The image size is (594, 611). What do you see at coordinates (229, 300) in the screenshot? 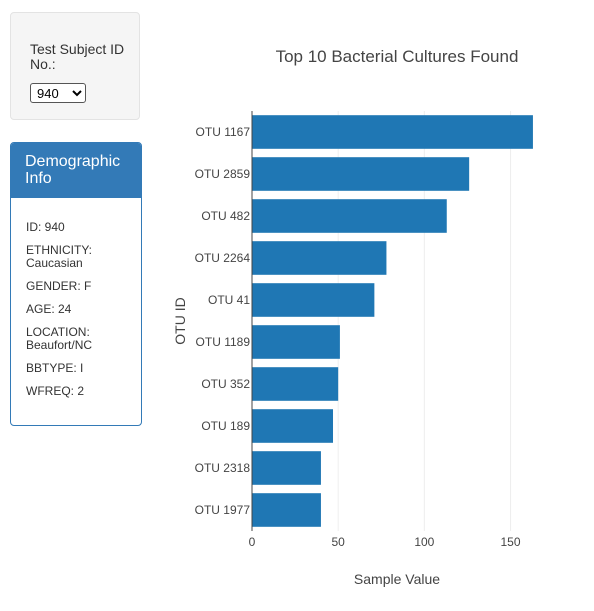
I see `y-tick-label: OTU 41` at bounding box center [229, 300].